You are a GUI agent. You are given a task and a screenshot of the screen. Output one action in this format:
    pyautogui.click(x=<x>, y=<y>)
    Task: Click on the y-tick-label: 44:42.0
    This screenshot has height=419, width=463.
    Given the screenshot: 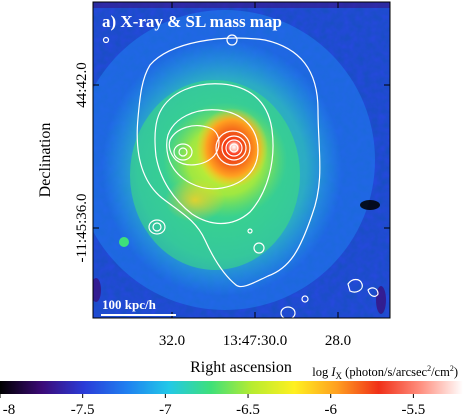 What is the action you would take?
    pyautogui.click(x=82, y=84)
    